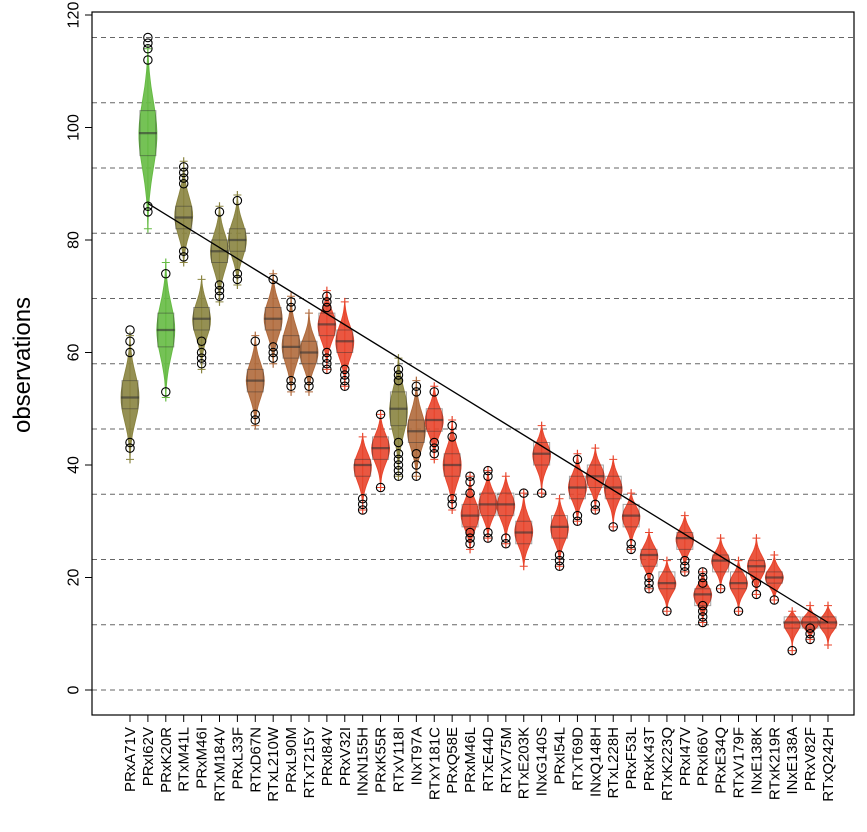 Image resolution: width=867 pixels, height=832 pixels. What do you see at coordinates (559, 532) in the screenshot?
I see `violin-PRxI54L` at bounding box center [559, 532].